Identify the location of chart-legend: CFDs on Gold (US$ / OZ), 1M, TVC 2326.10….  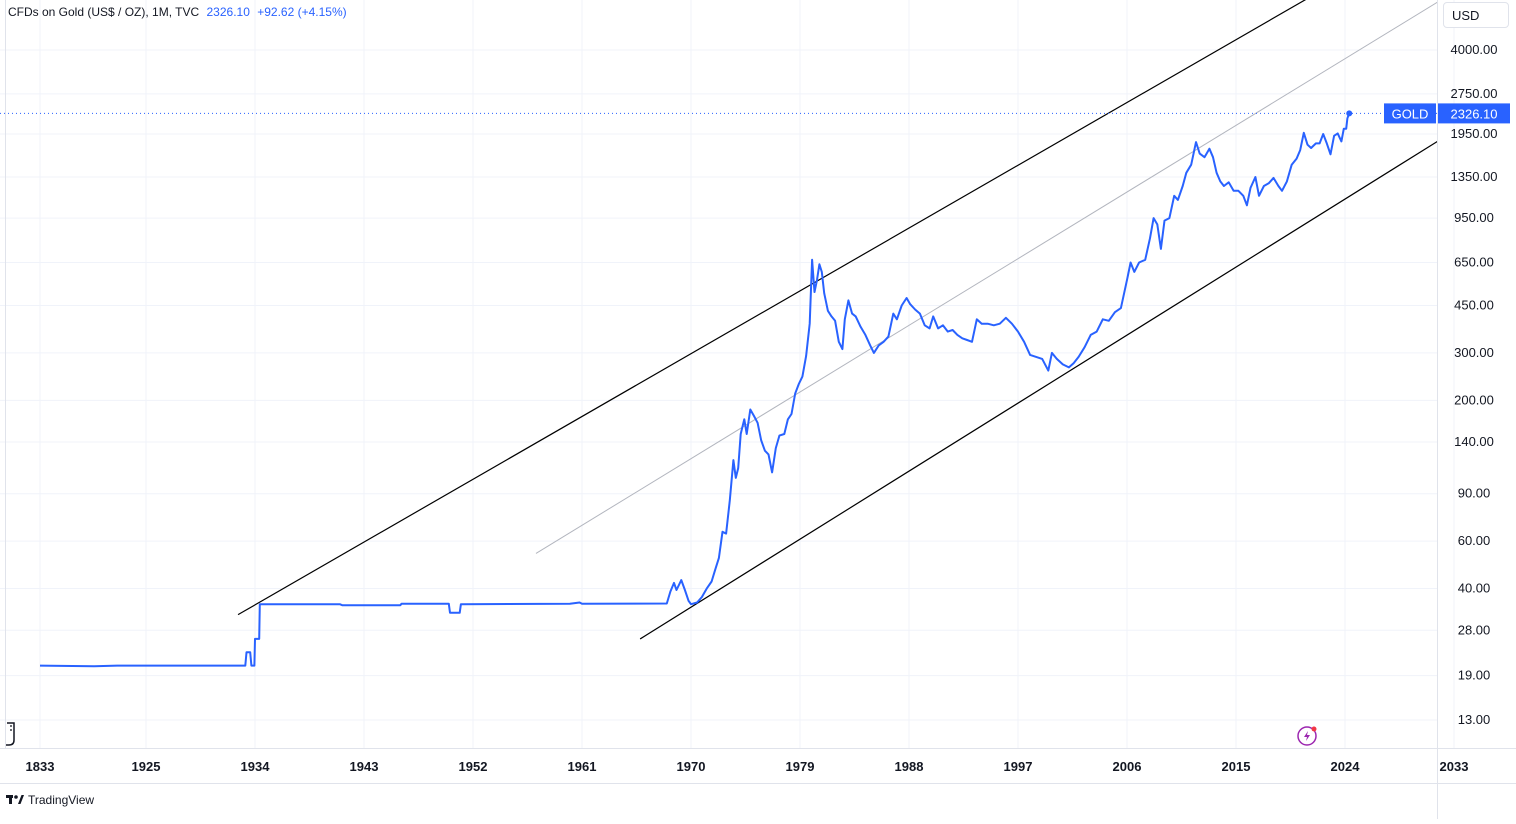
(177, 12).